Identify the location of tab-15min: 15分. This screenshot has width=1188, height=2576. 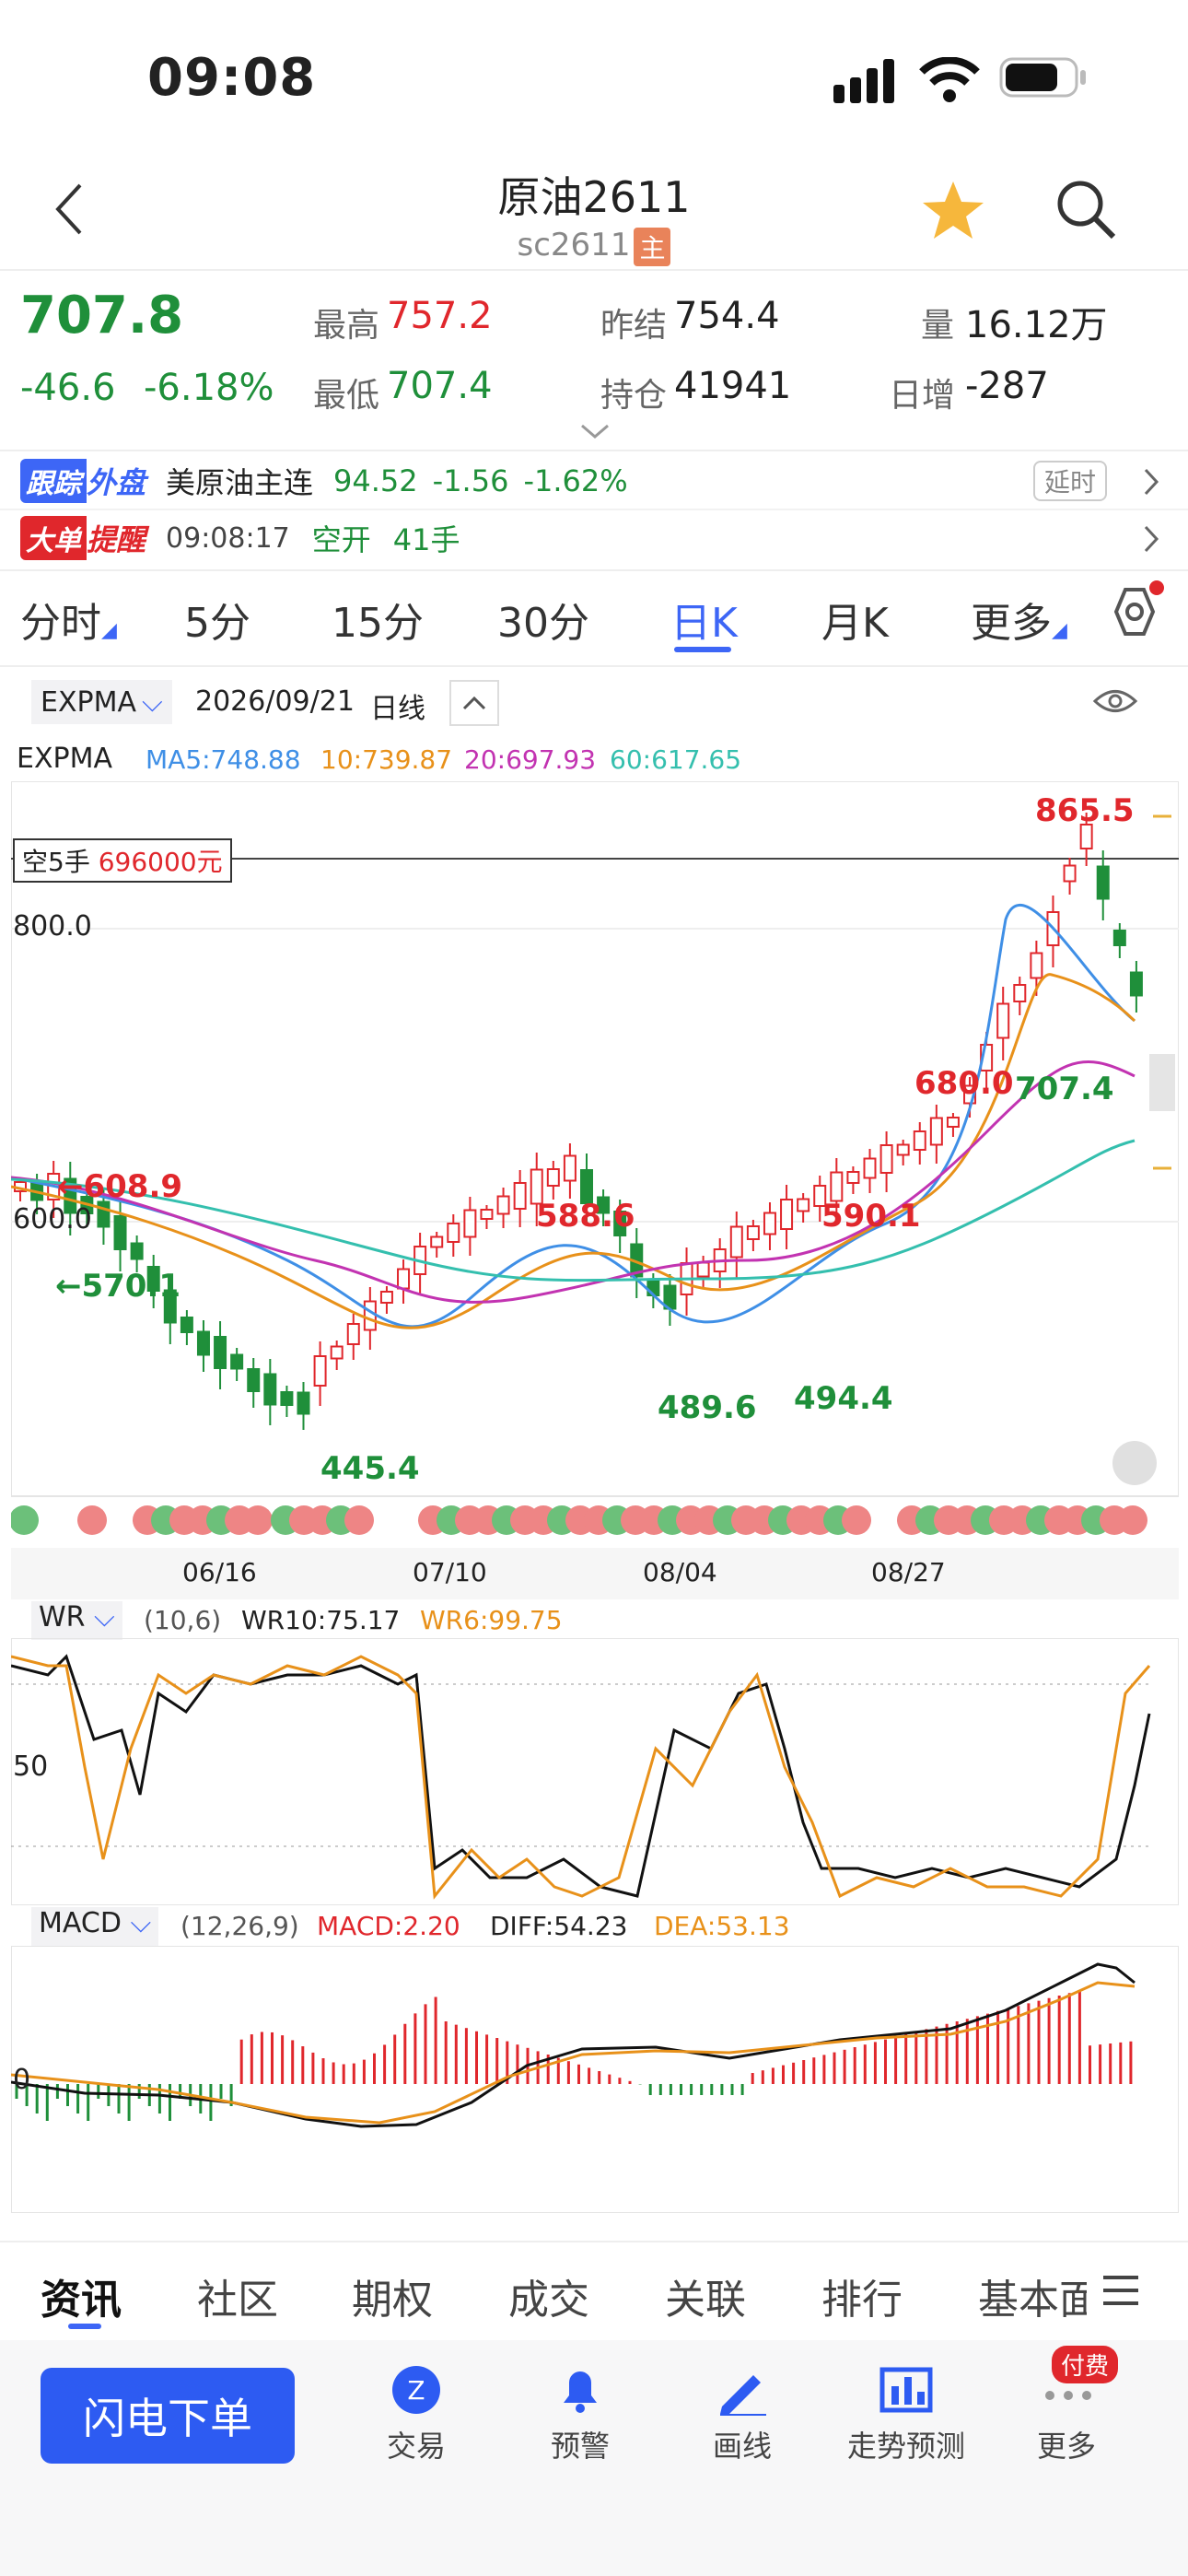
(378, 623).